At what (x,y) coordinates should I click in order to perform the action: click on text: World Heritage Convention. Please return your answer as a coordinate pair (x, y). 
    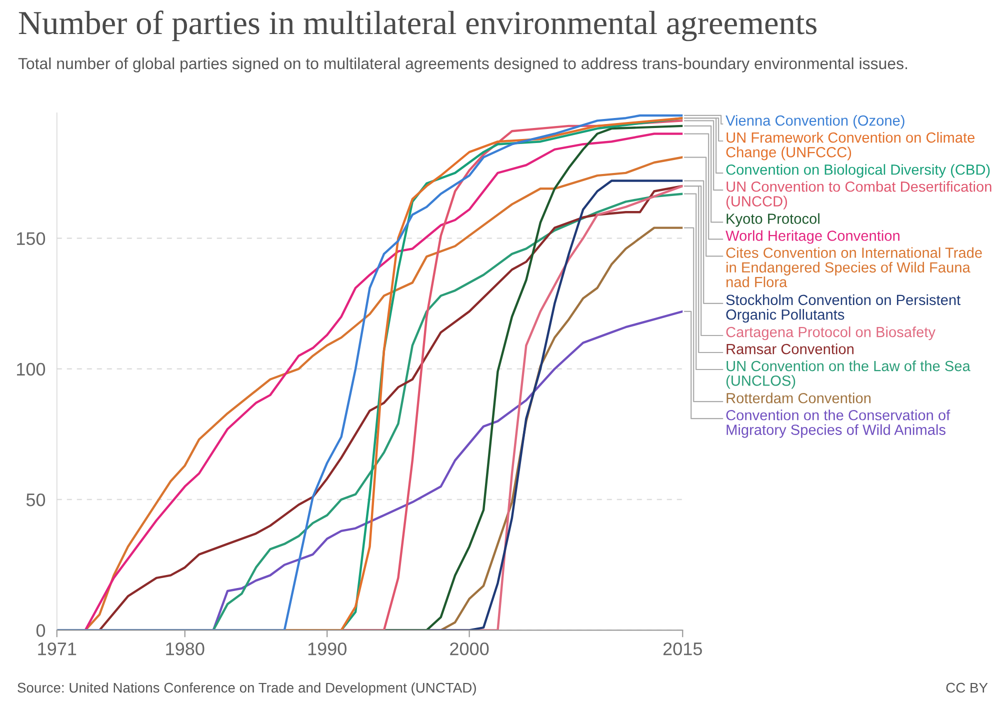
    Looking at the image, I should click on (813, 237).